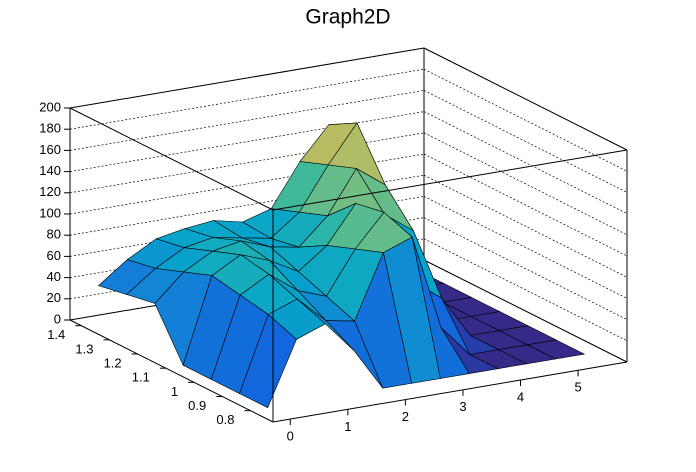  Describe the element at coordinates (54, 276) in the screenshot. I see `z-tick-label: 40` at that location.